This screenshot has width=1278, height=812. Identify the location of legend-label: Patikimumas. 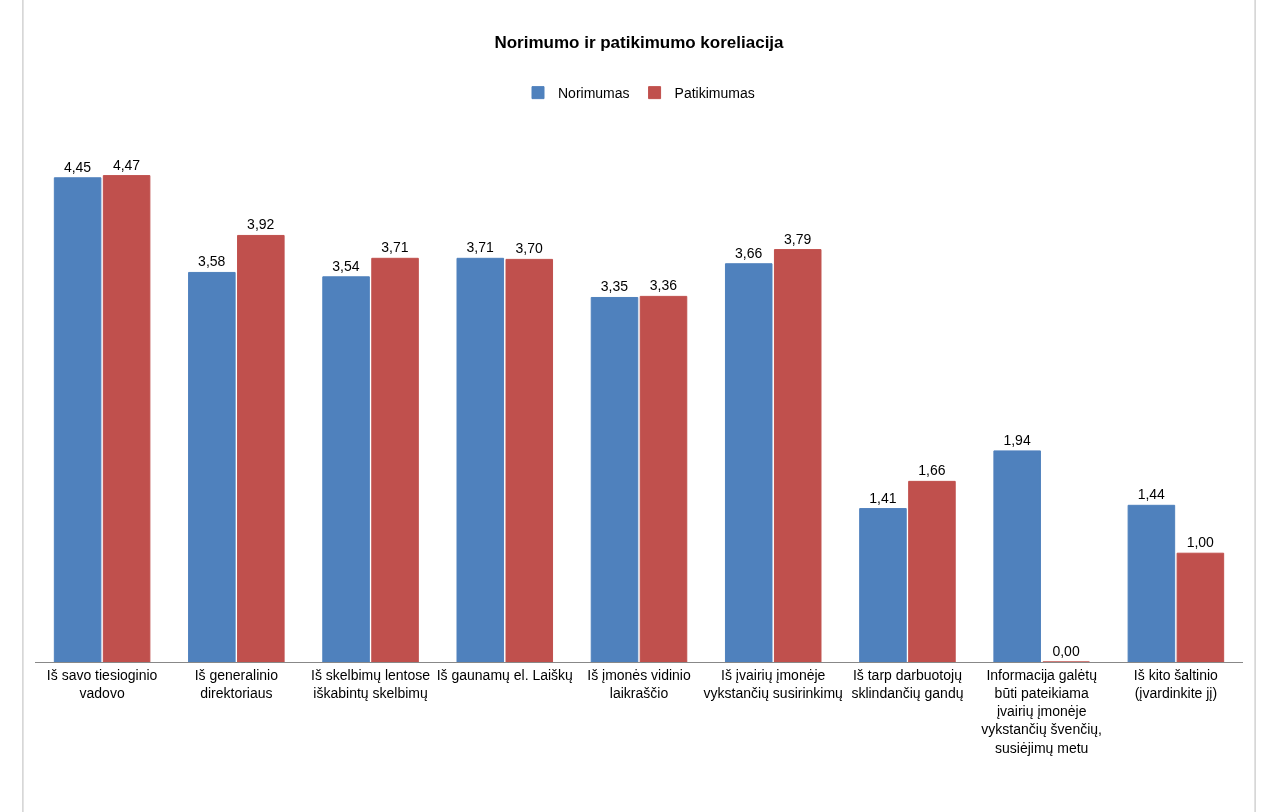
(714, 93).